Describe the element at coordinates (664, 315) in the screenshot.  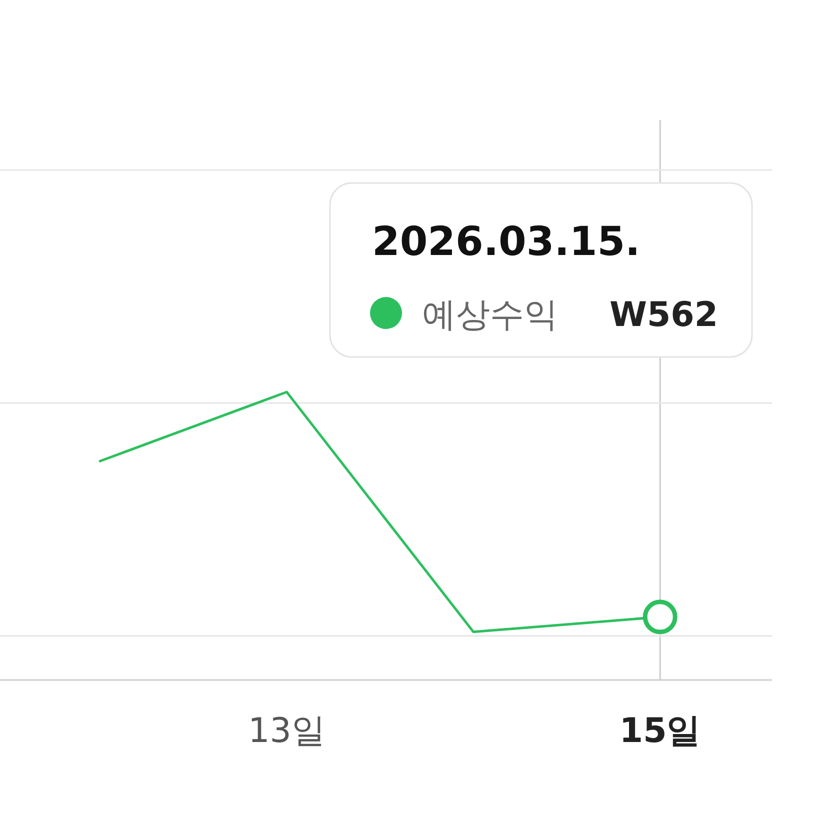
I see `text: W562` at that location.